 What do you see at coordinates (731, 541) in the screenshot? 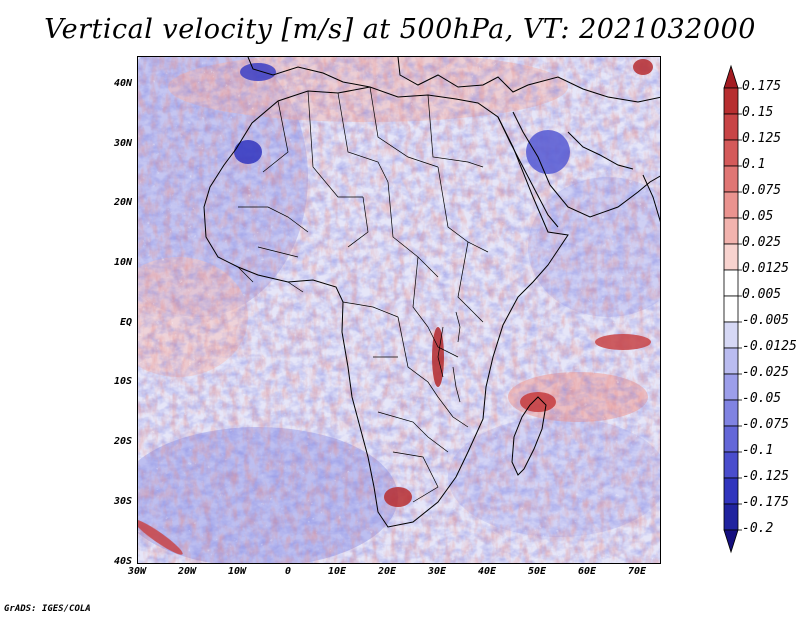
I see `colorbar-bottom-arrow` at bounding box center [731, 541].